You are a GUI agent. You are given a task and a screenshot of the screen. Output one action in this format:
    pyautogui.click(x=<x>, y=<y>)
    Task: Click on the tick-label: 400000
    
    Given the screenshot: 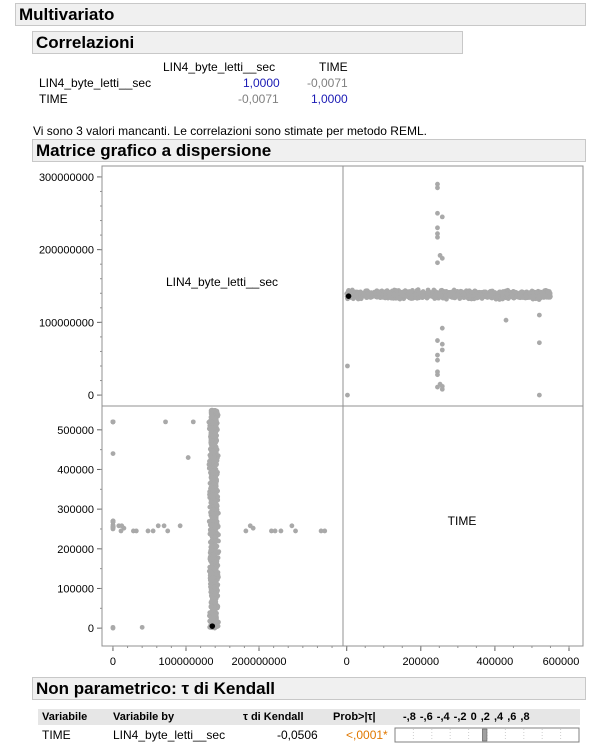 What is the action you would take?
    pyautogui.click(x=495, y=662)
    